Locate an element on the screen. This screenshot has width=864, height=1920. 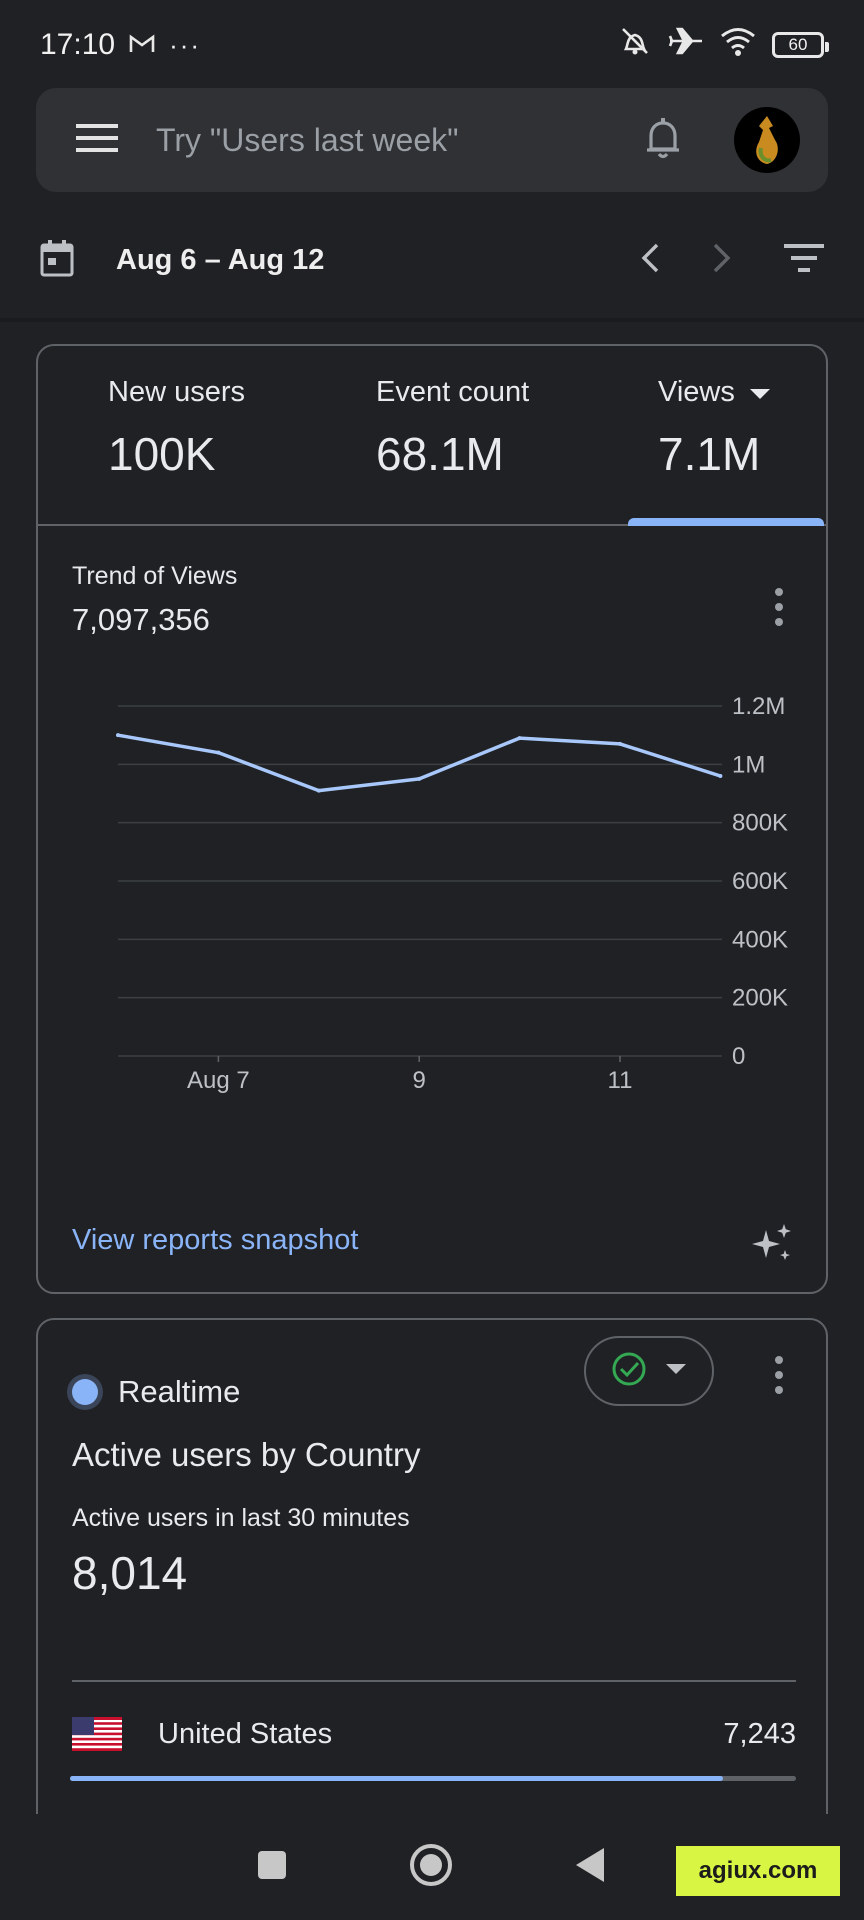
x-tick-label: 9 is located at coordinates (419, 1080).